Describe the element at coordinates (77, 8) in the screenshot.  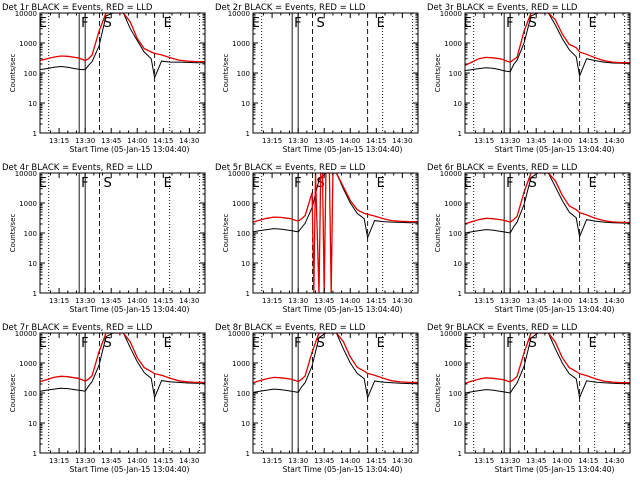
I see `panel-title: Det 1r BLACK = Events, RED = LLD` at that location.